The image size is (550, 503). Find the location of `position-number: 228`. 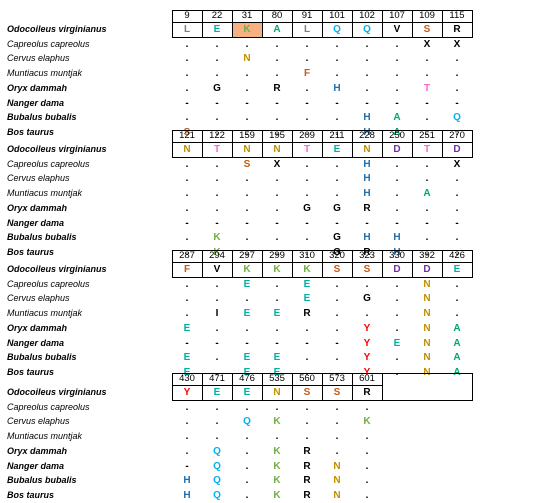

position-number: 228 is located at coordinates (367, 135).